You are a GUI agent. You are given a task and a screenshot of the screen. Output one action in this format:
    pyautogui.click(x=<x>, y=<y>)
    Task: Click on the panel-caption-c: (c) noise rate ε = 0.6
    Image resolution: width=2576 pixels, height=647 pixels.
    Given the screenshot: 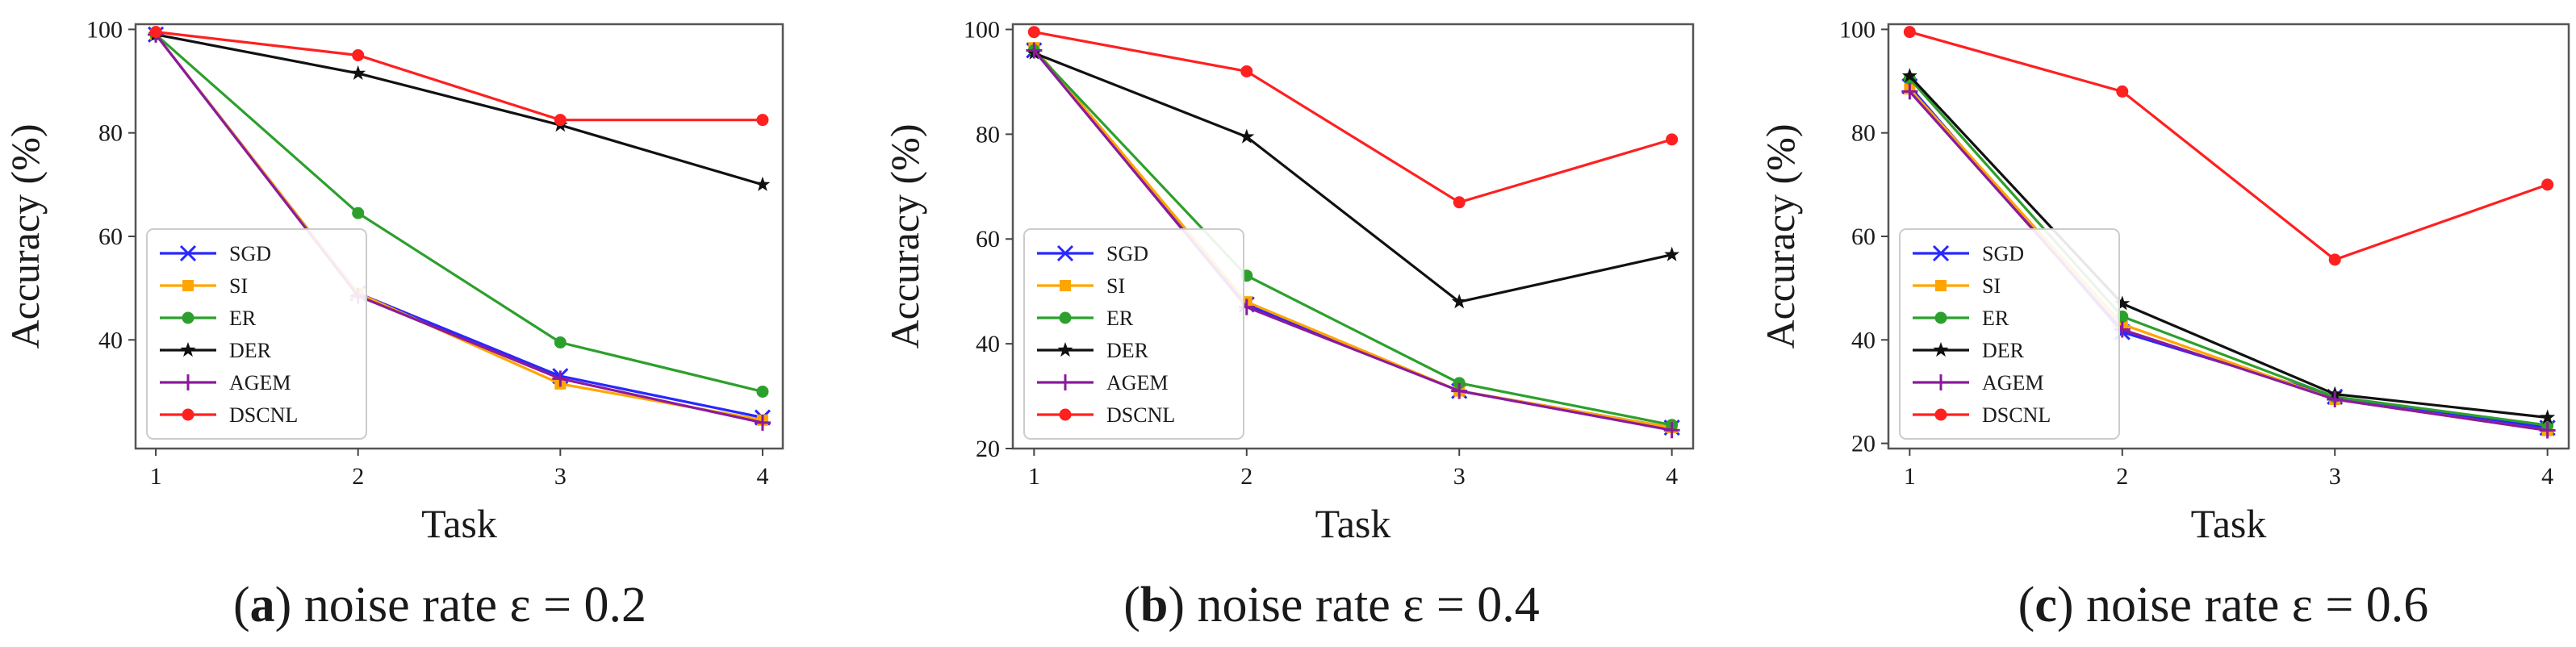 What is the action you would take?
    pyautogui.click(x=2223, y=605)
    